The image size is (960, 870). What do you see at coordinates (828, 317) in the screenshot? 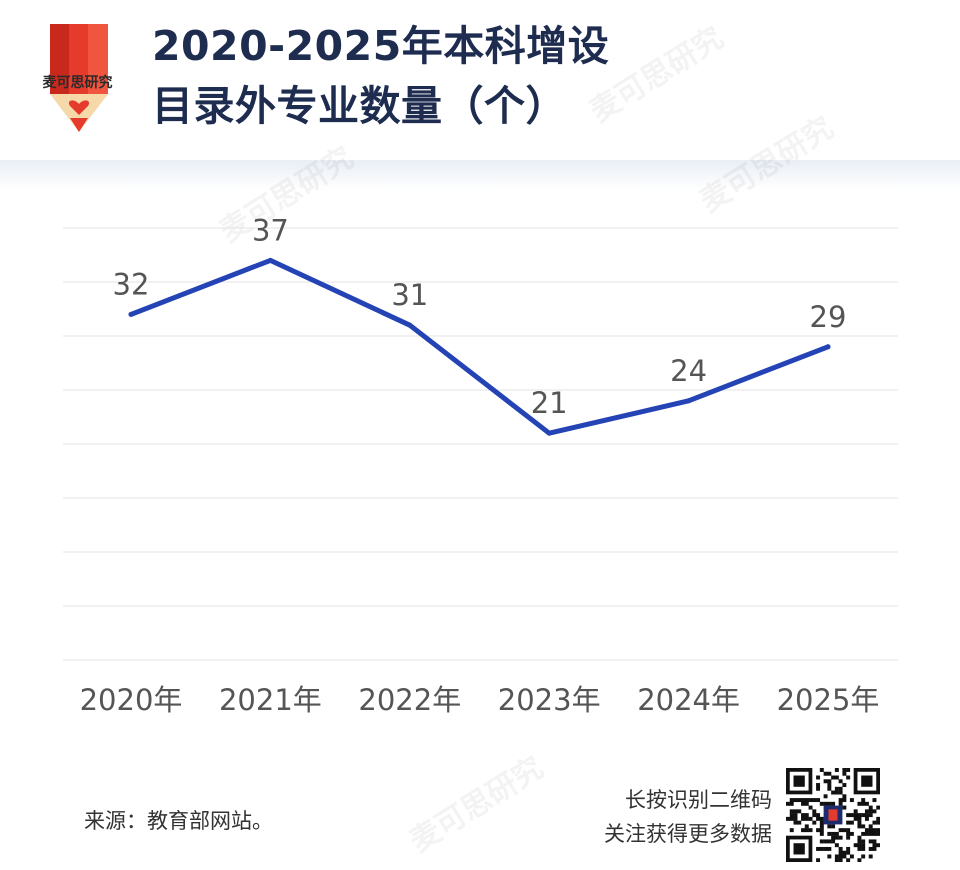
I see `data-label: 29` at bounding box center [828, 317].